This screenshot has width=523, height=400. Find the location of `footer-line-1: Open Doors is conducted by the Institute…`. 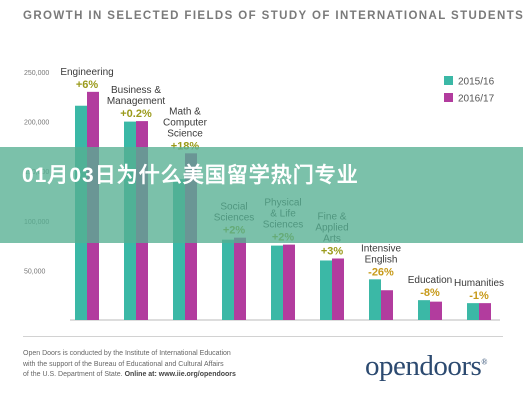

footer-line-1: Open Doors is conducted by the Institute… is located at coordinates (127, 353).